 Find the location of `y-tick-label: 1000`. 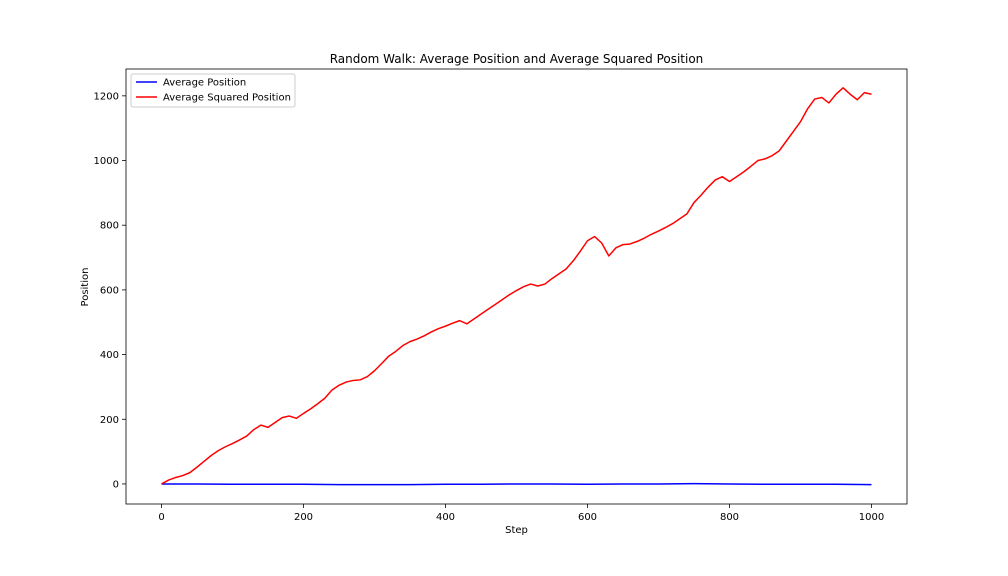

y-tick-label: 1000 is located at coordinates (106, 161).